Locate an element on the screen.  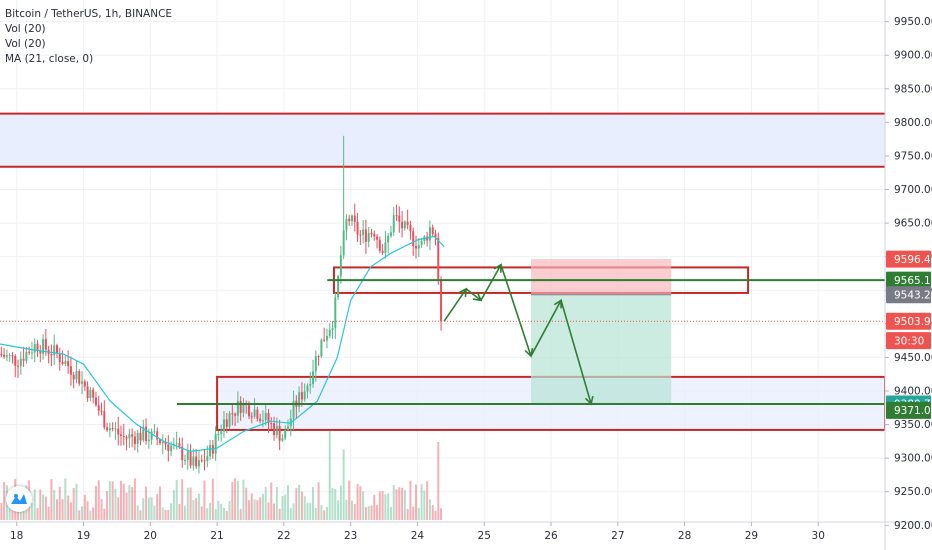
tradingview-logo is located at coordinates (19, 499).